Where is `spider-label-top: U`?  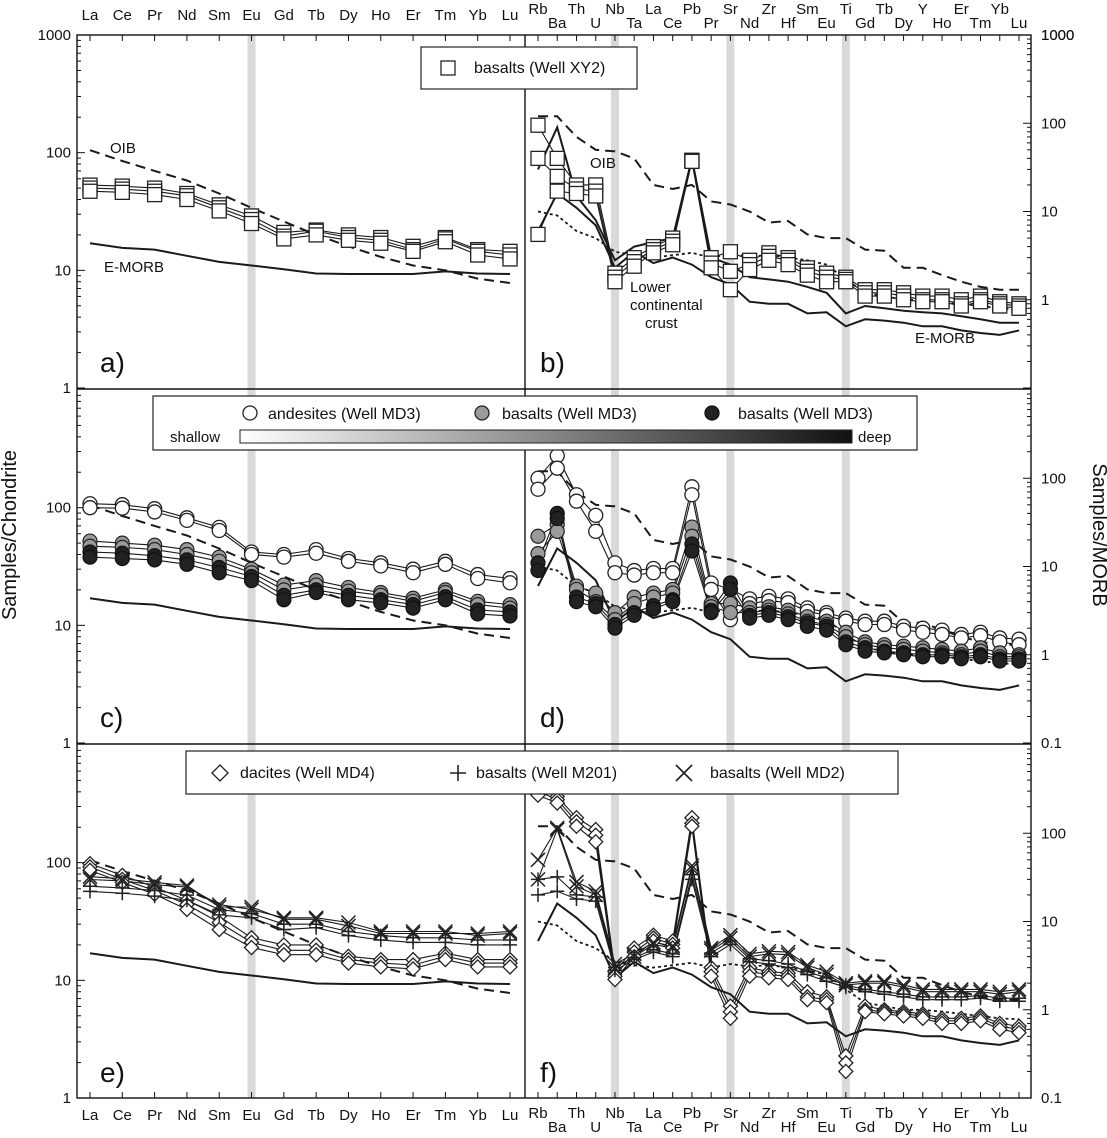 spider-label-top: U is located at coordinates (595, 23).